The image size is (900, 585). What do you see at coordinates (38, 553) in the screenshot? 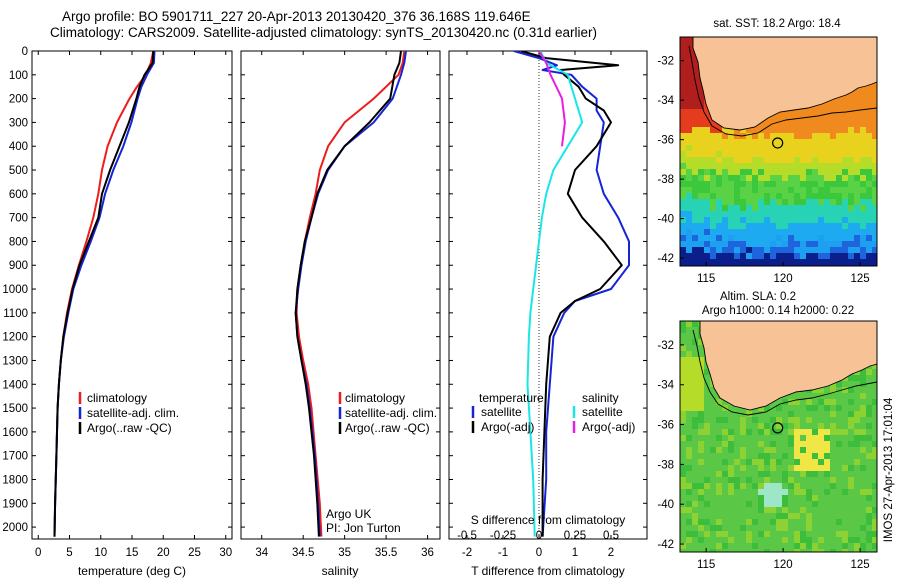
I see `x-tick-label: 0` at bounding box center [38, 553].